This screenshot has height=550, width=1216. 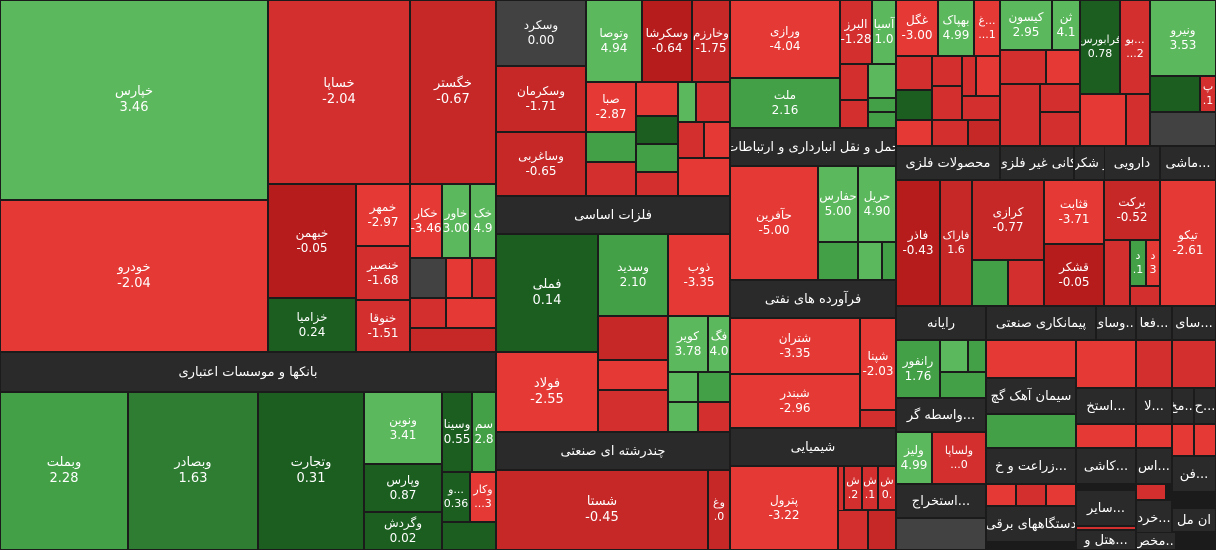 I want to click on treemap-tile: صبا -2.87, so click(x=611, y=107).